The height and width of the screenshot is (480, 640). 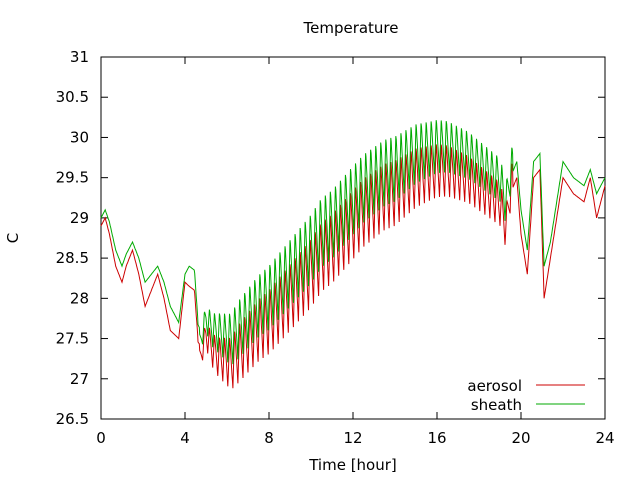 I want to click on legend-label-aerosol: aerosol, so click(x=494, y=386).